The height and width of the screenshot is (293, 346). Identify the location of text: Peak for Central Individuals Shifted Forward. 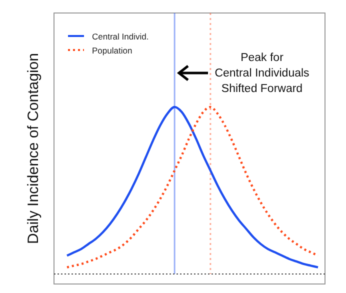
(262, 73).